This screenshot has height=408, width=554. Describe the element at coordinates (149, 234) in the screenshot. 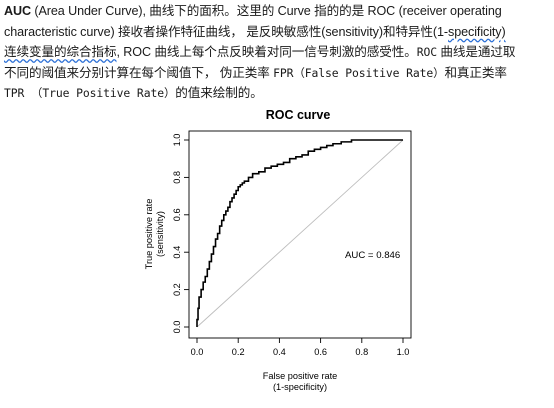

I see `y-axis-label: True positive rate` at that location.